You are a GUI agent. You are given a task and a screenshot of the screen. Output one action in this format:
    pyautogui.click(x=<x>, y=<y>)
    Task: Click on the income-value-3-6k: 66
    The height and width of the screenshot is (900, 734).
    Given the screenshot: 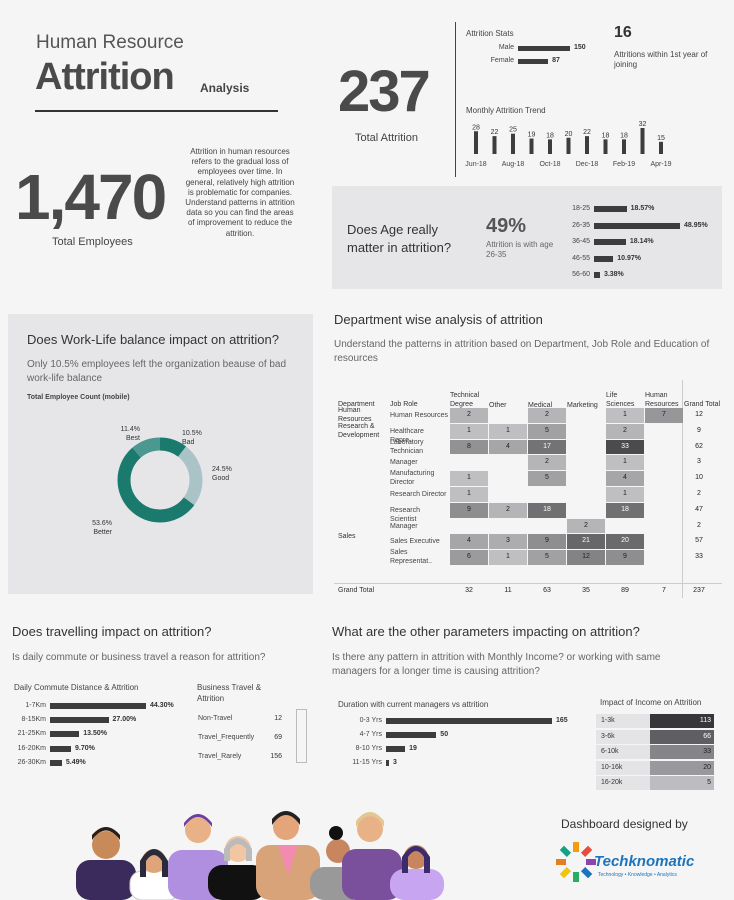 What is the action you would take?
    pyautogui.click(x=707, y=736)
    